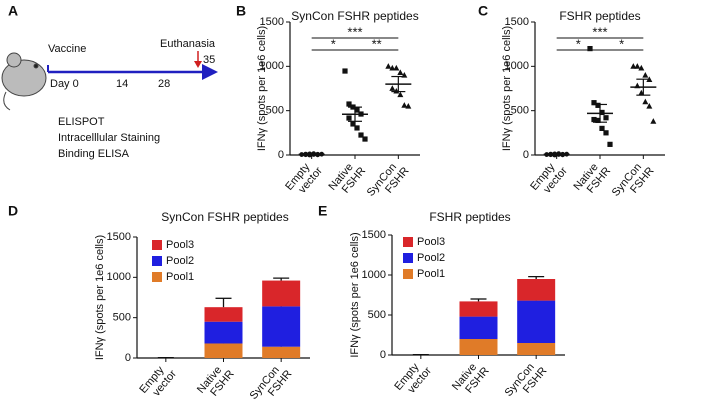 Image resolution: width=724 pixels, height=406 pixels. I want to click on chart-title: SynCon FSHR peptides, so click(354, 16).